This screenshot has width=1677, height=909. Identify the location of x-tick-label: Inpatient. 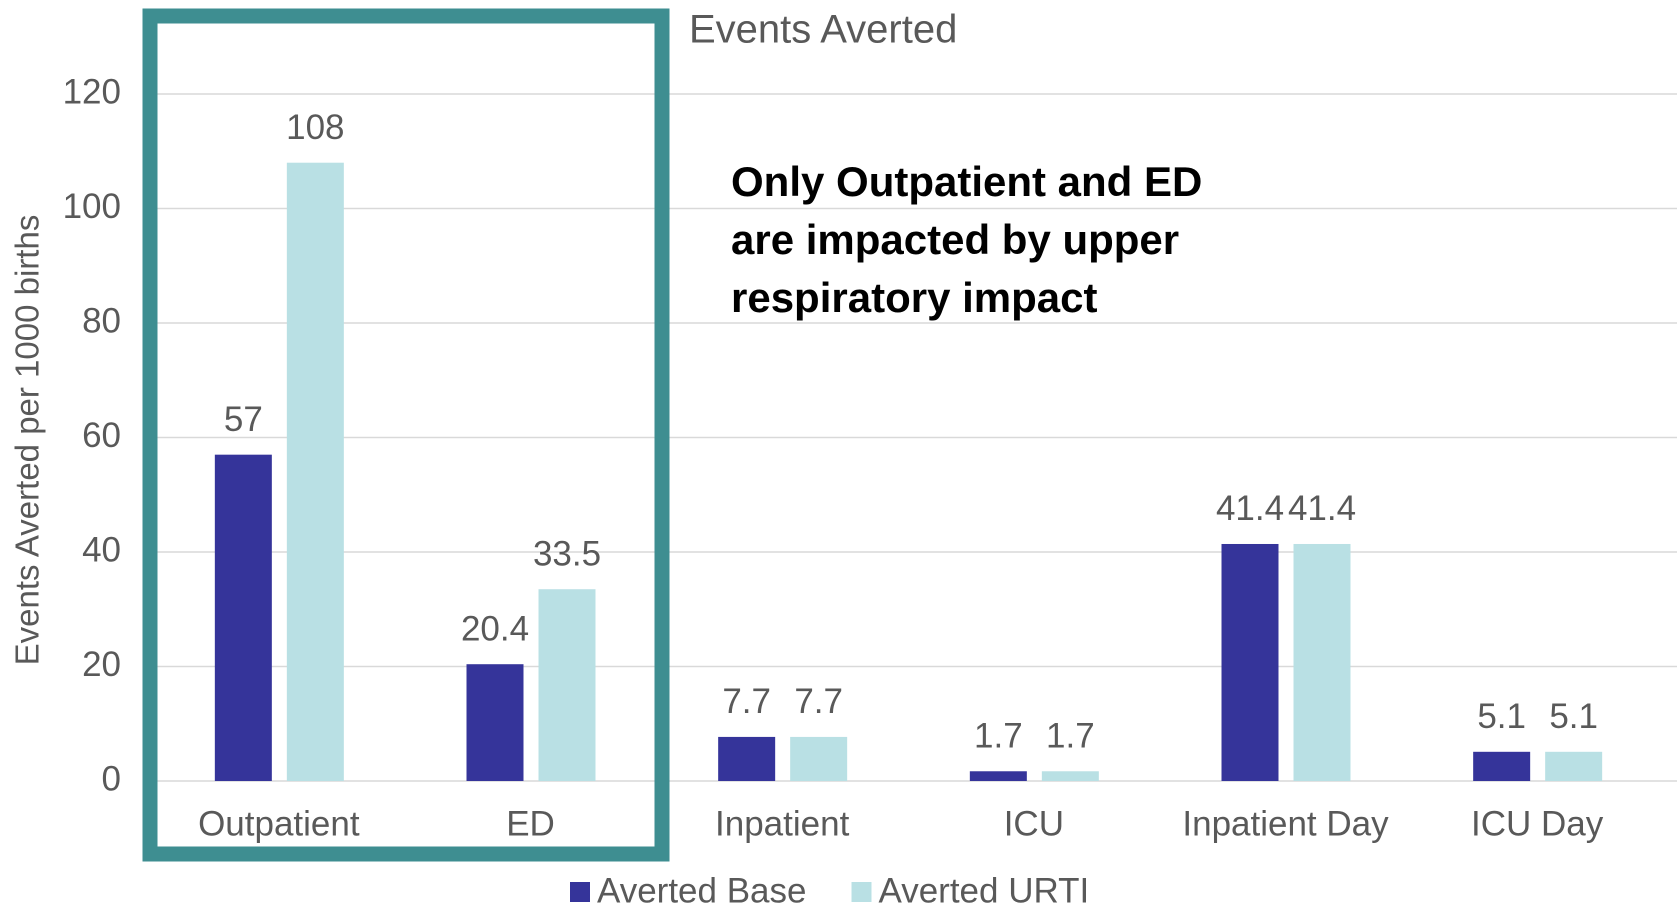
(782, 823).